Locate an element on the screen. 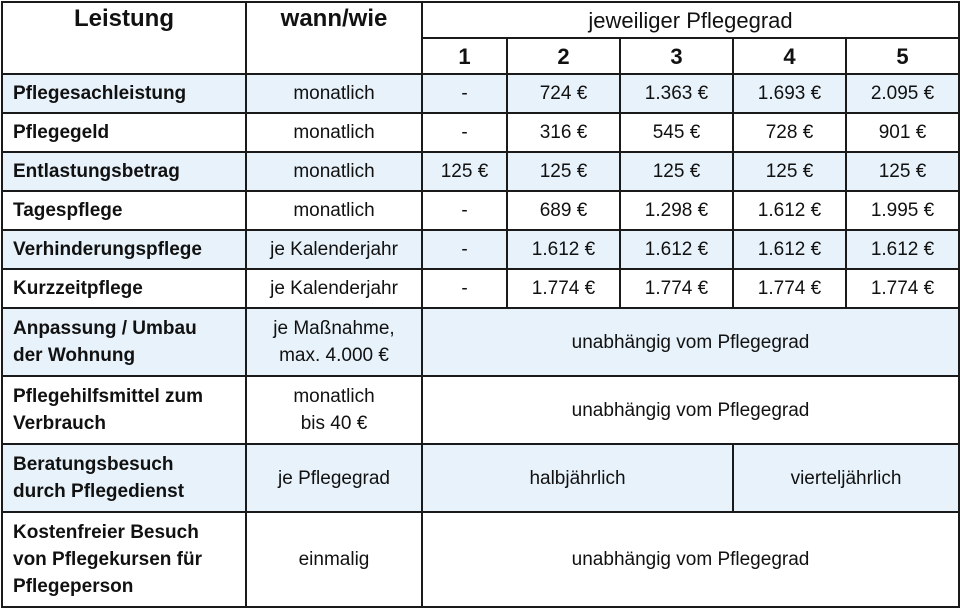 The height and width of the screenshot is (610, 960). merged-value-cell: halbjährlich is located at coordinates (577, 478).